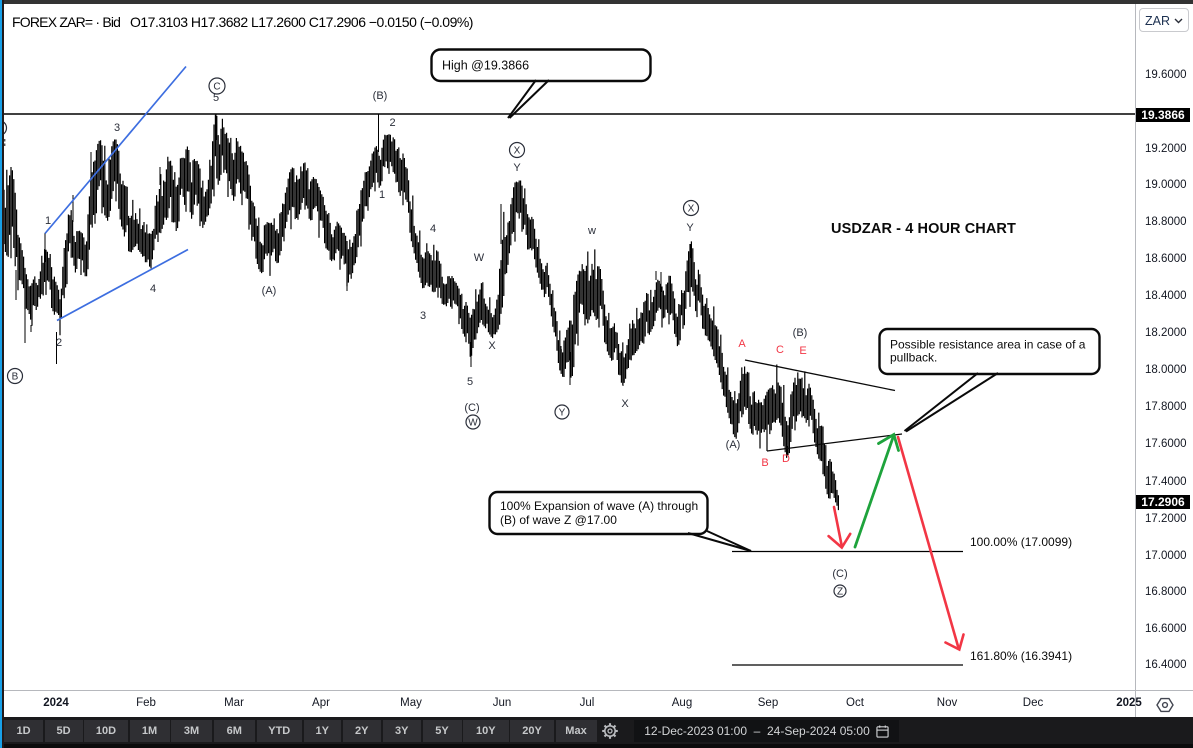 The width and height of the screenshot is (1193, 748). I want to click on svg-text: 161.80% (16.3941), so click(1021, 656).